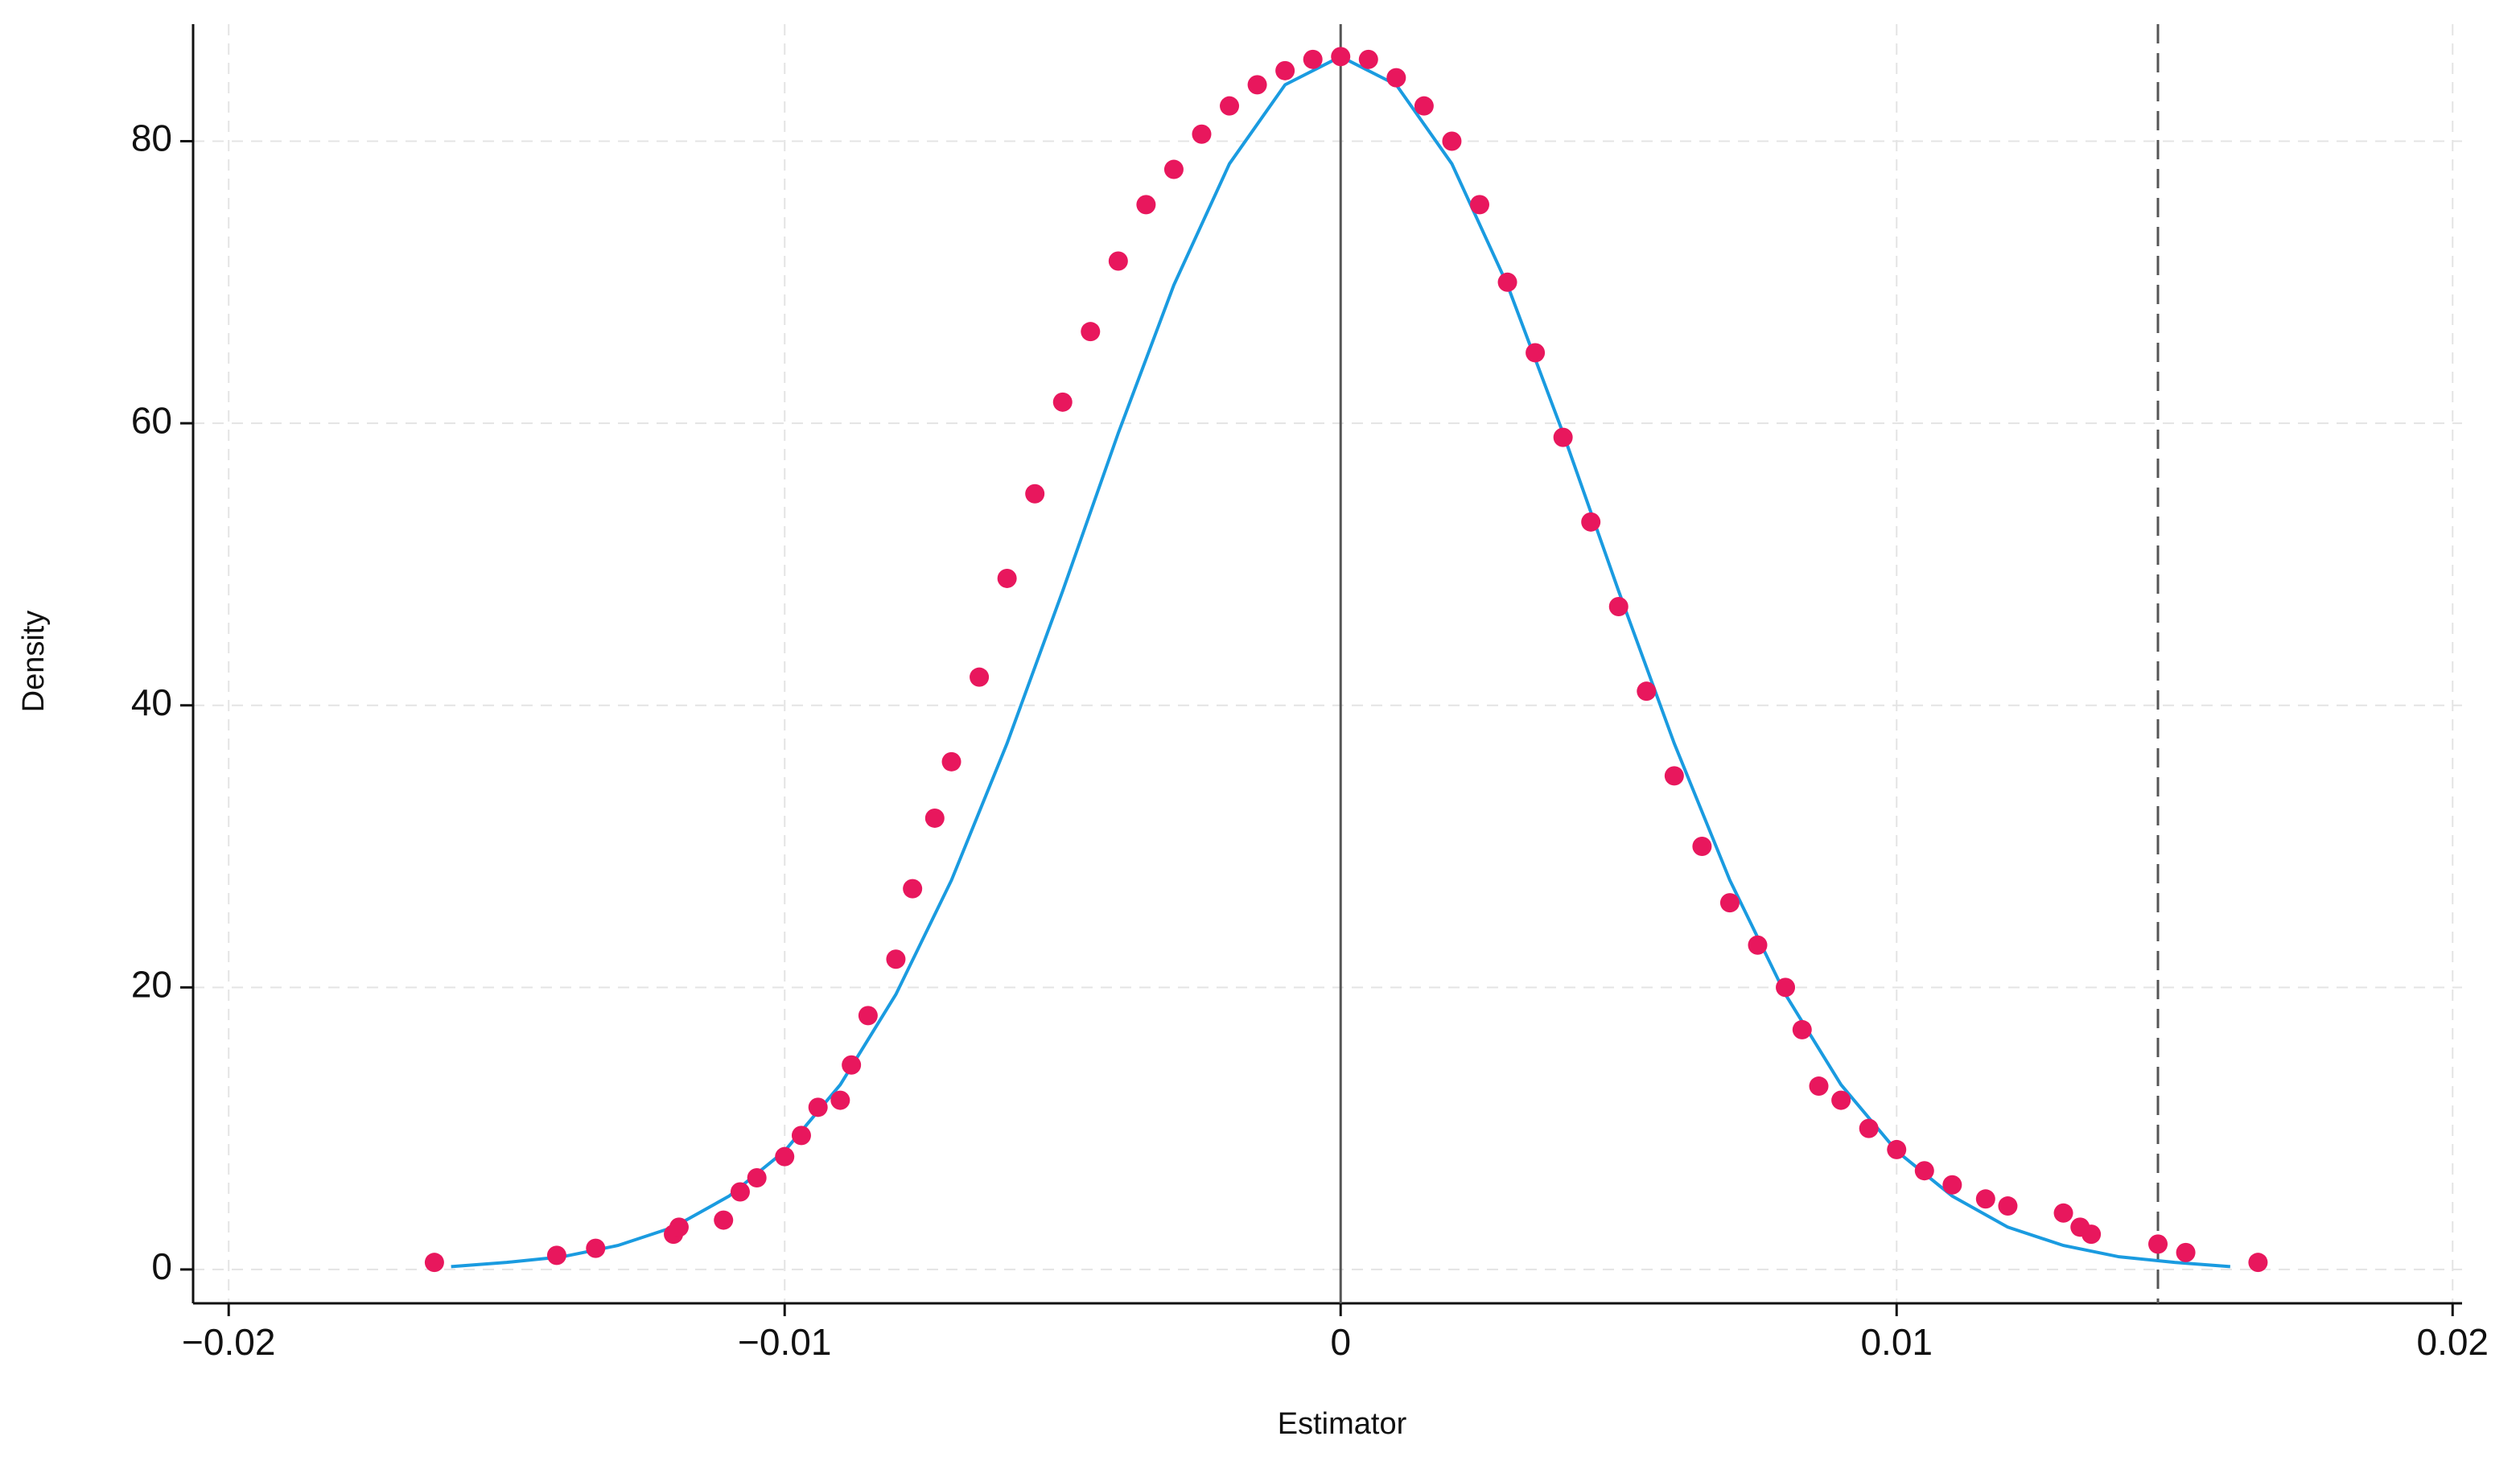 The height and width of the screenshot is (1461, 2520). I want to click on x-tick-label: 0.02, so click(2453, 1342).